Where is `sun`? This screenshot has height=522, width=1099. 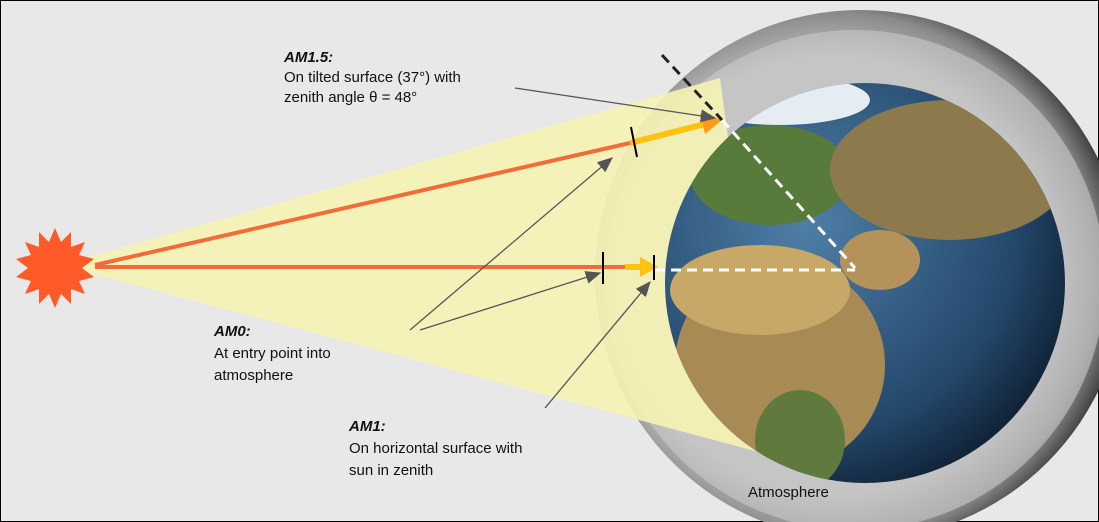 sun is located at coordinates (55, 268).